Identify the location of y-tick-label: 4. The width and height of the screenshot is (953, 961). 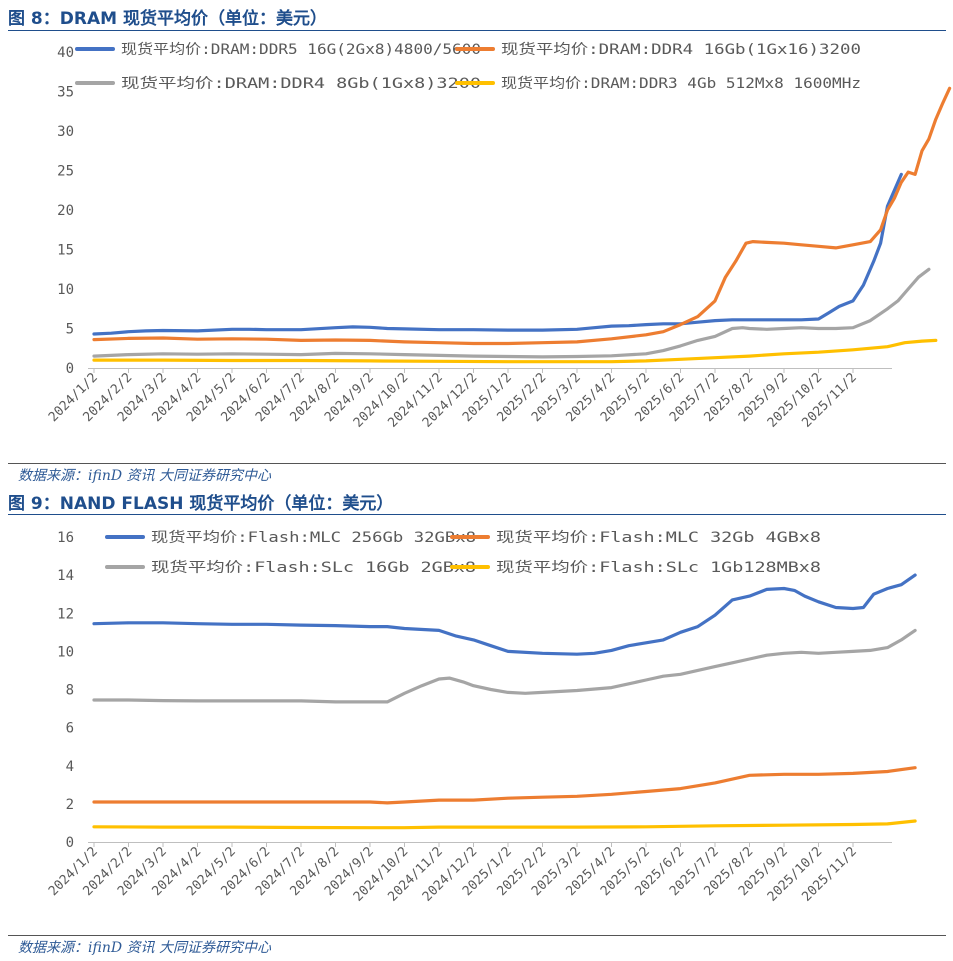
(70, 767).